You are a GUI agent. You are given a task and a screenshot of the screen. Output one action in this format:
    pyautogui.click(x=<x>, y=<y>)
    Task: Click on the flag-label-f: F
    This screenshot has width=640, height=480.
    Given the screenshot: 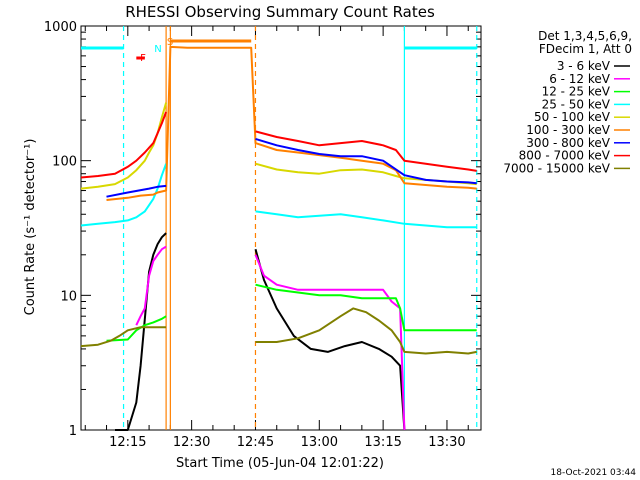 What is the action you would take?
    pyautogui.click(x=143, y=58)
    